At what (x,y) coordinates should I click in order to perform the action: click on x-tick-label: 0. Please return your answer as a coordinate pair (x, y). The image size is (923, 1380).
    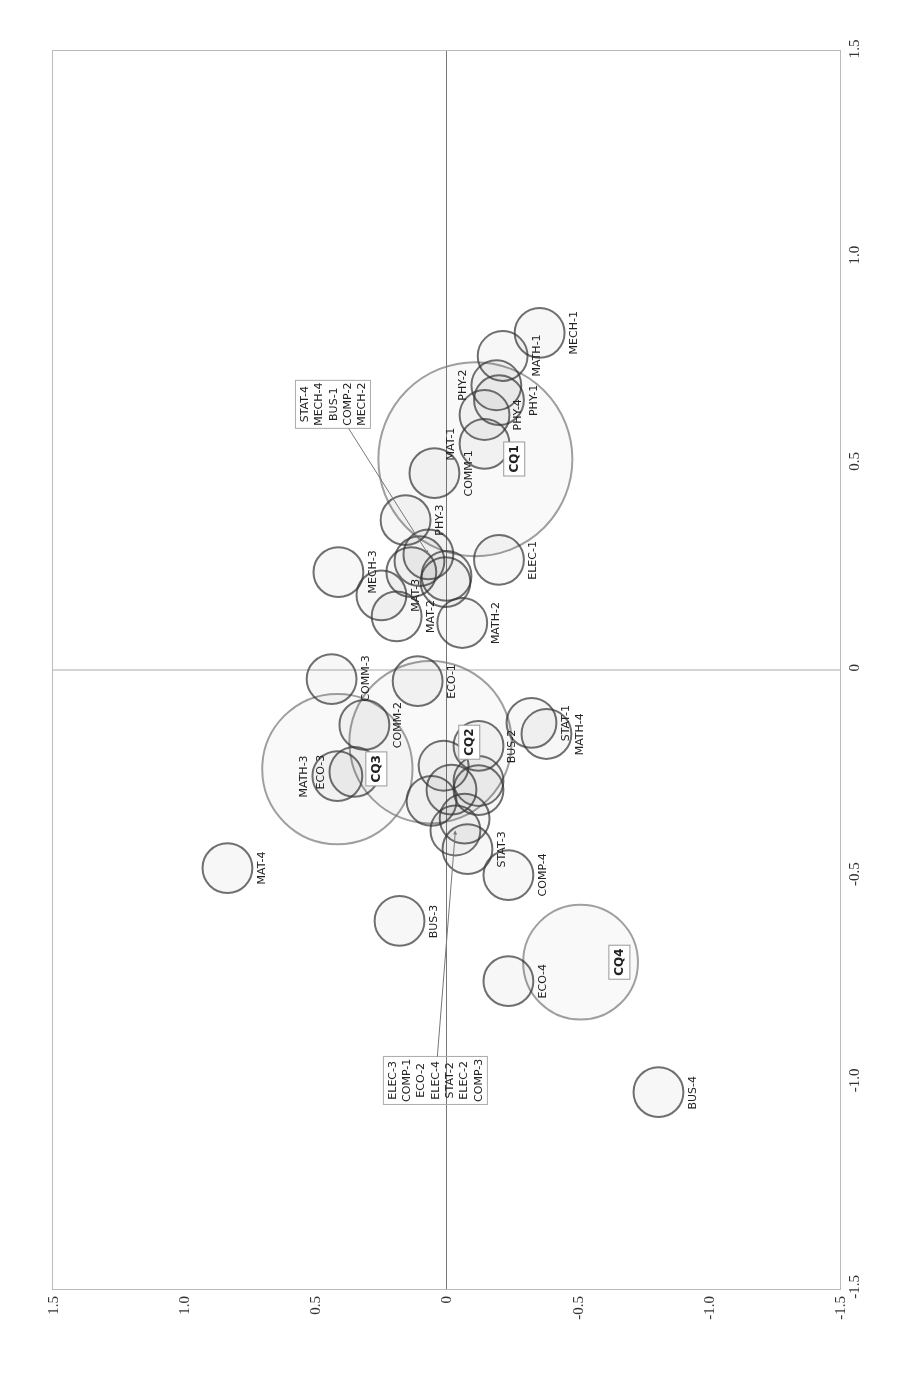
    Looking at the image, I should click on (446, 1300).